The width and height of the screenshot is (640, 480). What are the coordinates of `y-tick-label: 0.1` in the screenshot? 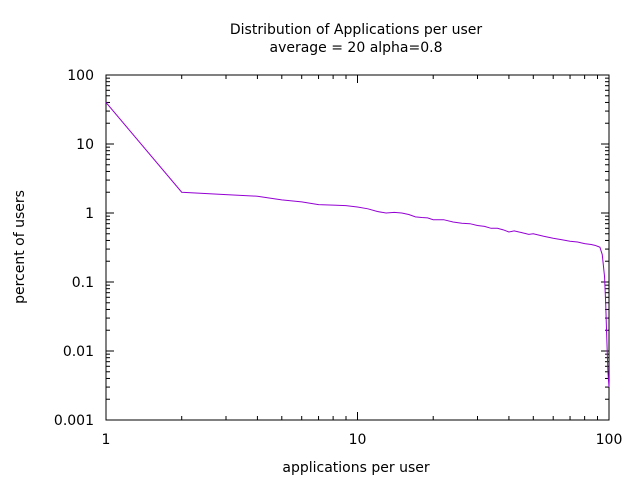 It's located at (83, 283).